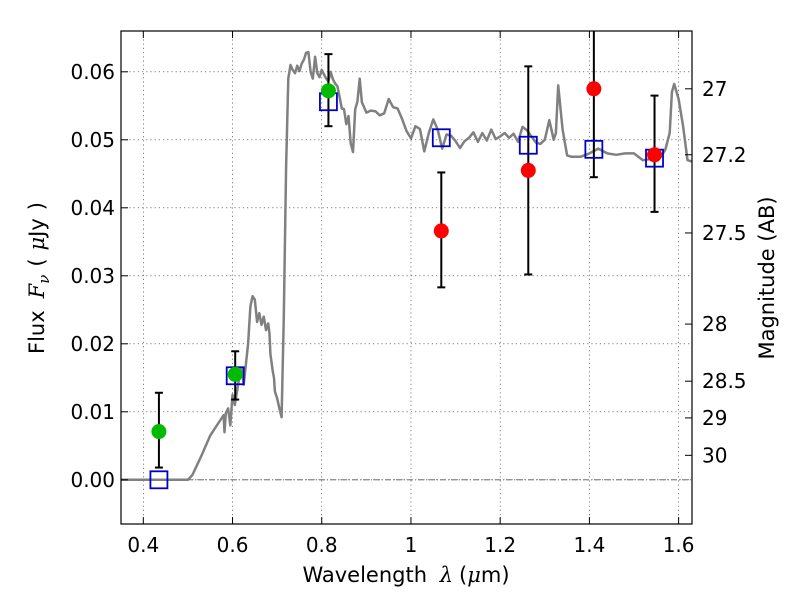 This screenshot has width=800, height=600. What do you see at coordinates (767, 277) in the screenshot?
I see `secondary-y-axis-label: Magnitude (AB)` at bounding box center [767, 277].